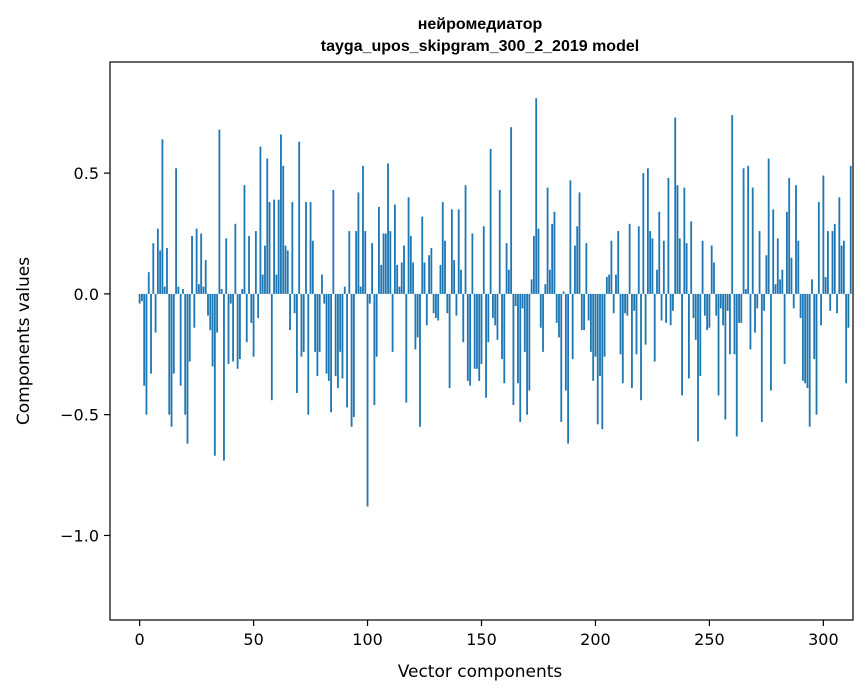 The image size is (867, 696). I want to click on x-tick-label-6: 300, so click(823, 639).